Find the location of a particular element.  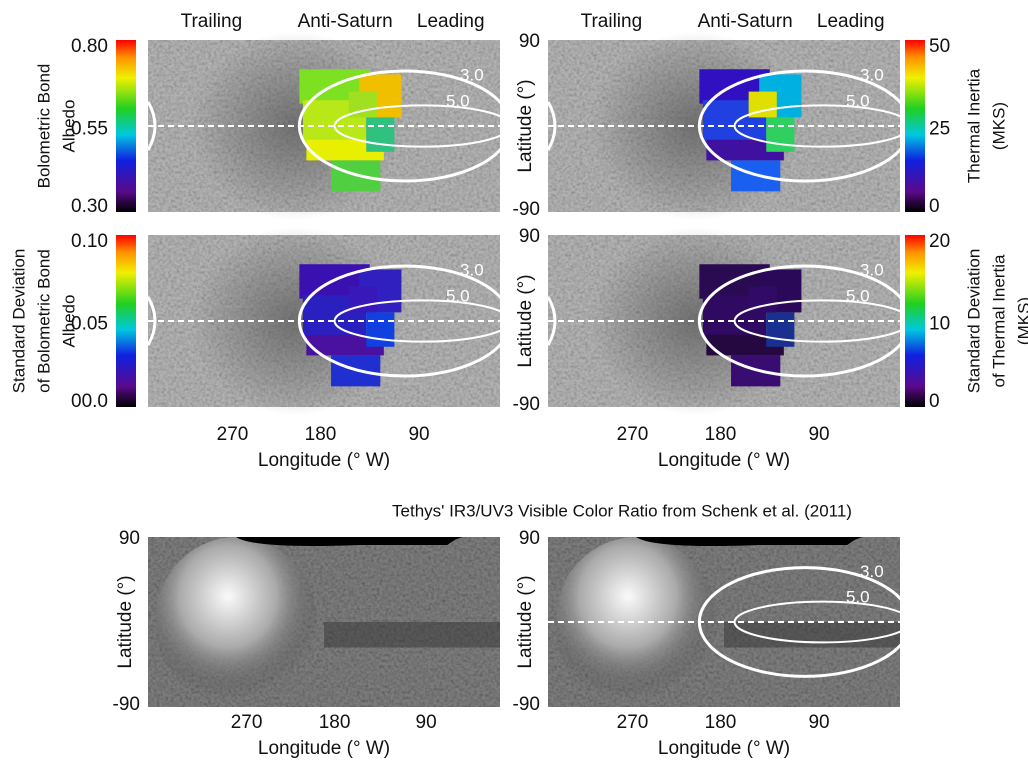

colorbar-tick-label: 0.30 is located at coordinates (89, 206).